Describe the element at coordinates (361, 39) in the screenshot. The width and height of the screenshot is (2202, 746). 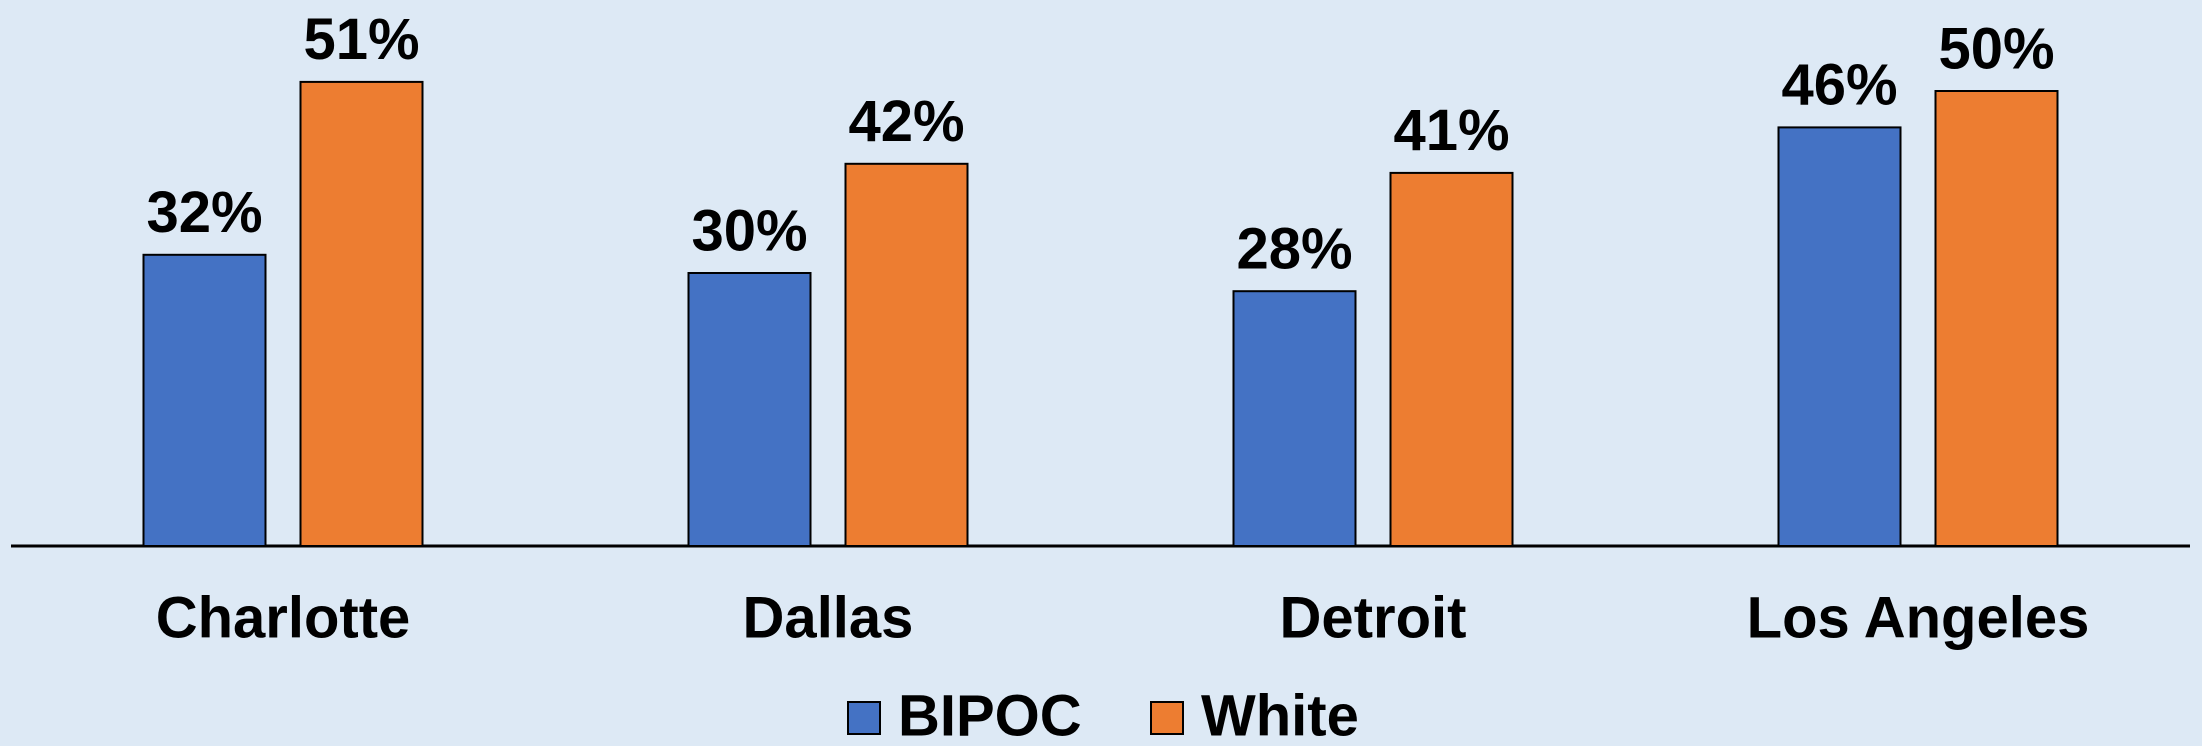
I see `value-label: 51%` at that location.